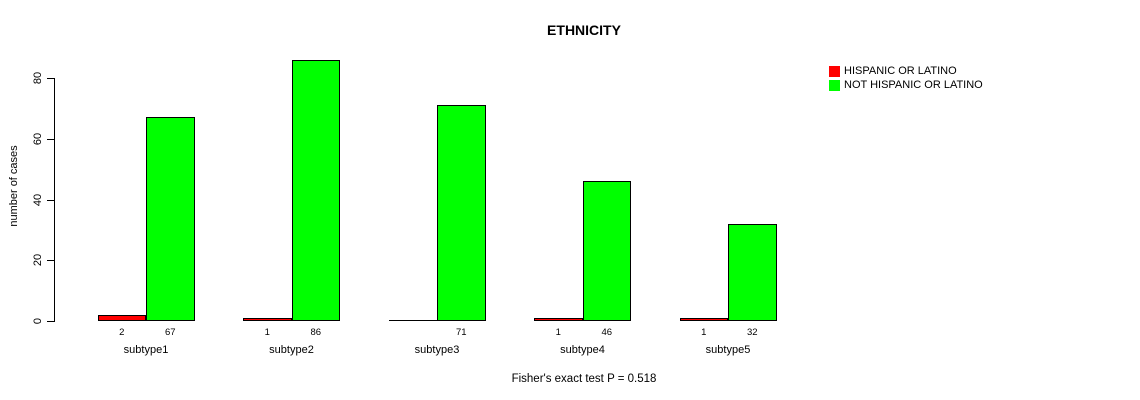  Describe the element at coordinates (146, 350) in the screenshot. I see `category-label: subtype1` at that location.